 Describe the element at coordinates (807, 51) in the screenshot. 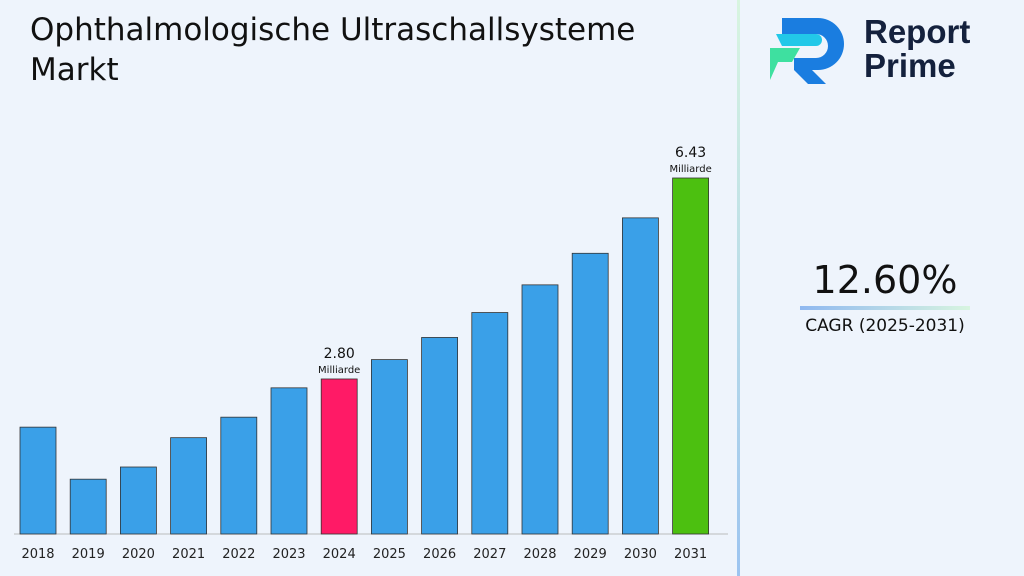

I see `report-prime-logo-icon` at that location.